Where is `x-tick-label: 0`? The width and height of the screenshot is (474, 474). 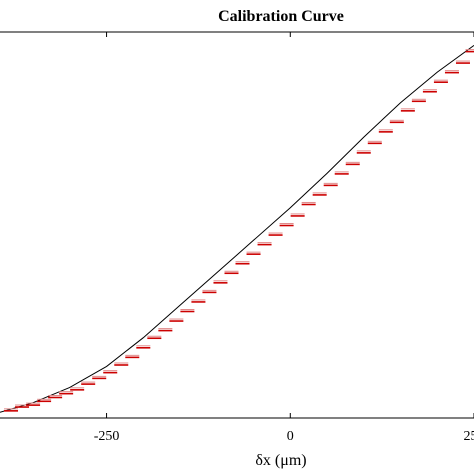
x-tick-label: 0 is located at coordinates (290, 436).